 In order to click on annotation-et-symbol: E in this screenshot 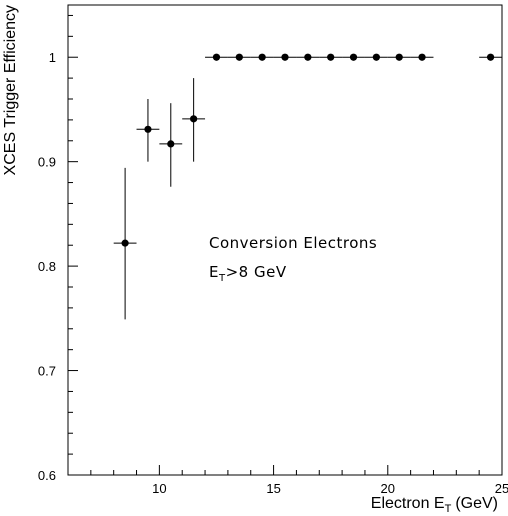, I will do `click(214, 272)`.